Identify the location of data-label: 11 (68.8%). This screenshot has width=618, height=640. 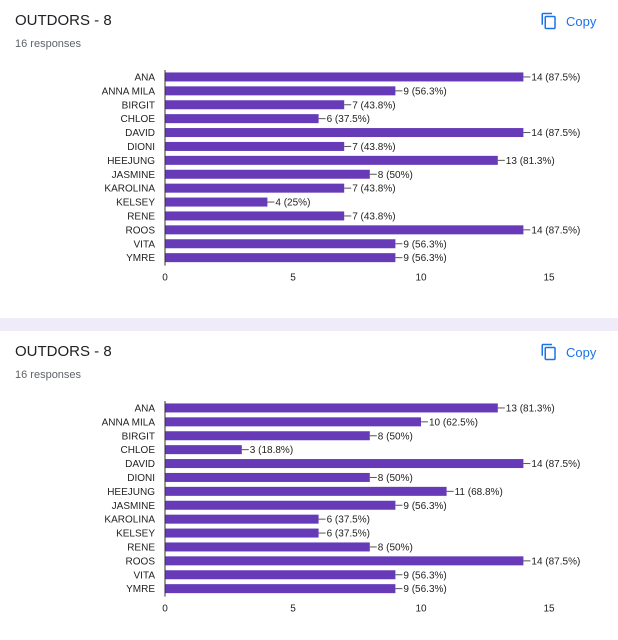
(479, 492).